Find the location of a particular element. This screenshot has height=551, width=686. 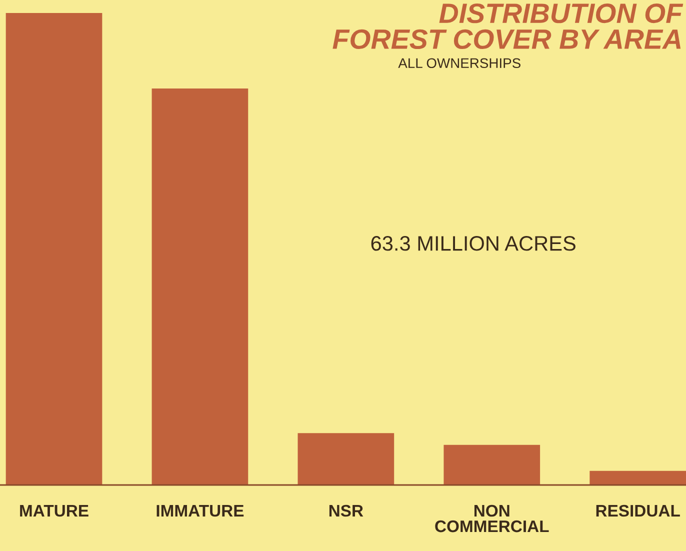

annotation: 63.3 MILLION ACRES is located at coordinates (473, 243).